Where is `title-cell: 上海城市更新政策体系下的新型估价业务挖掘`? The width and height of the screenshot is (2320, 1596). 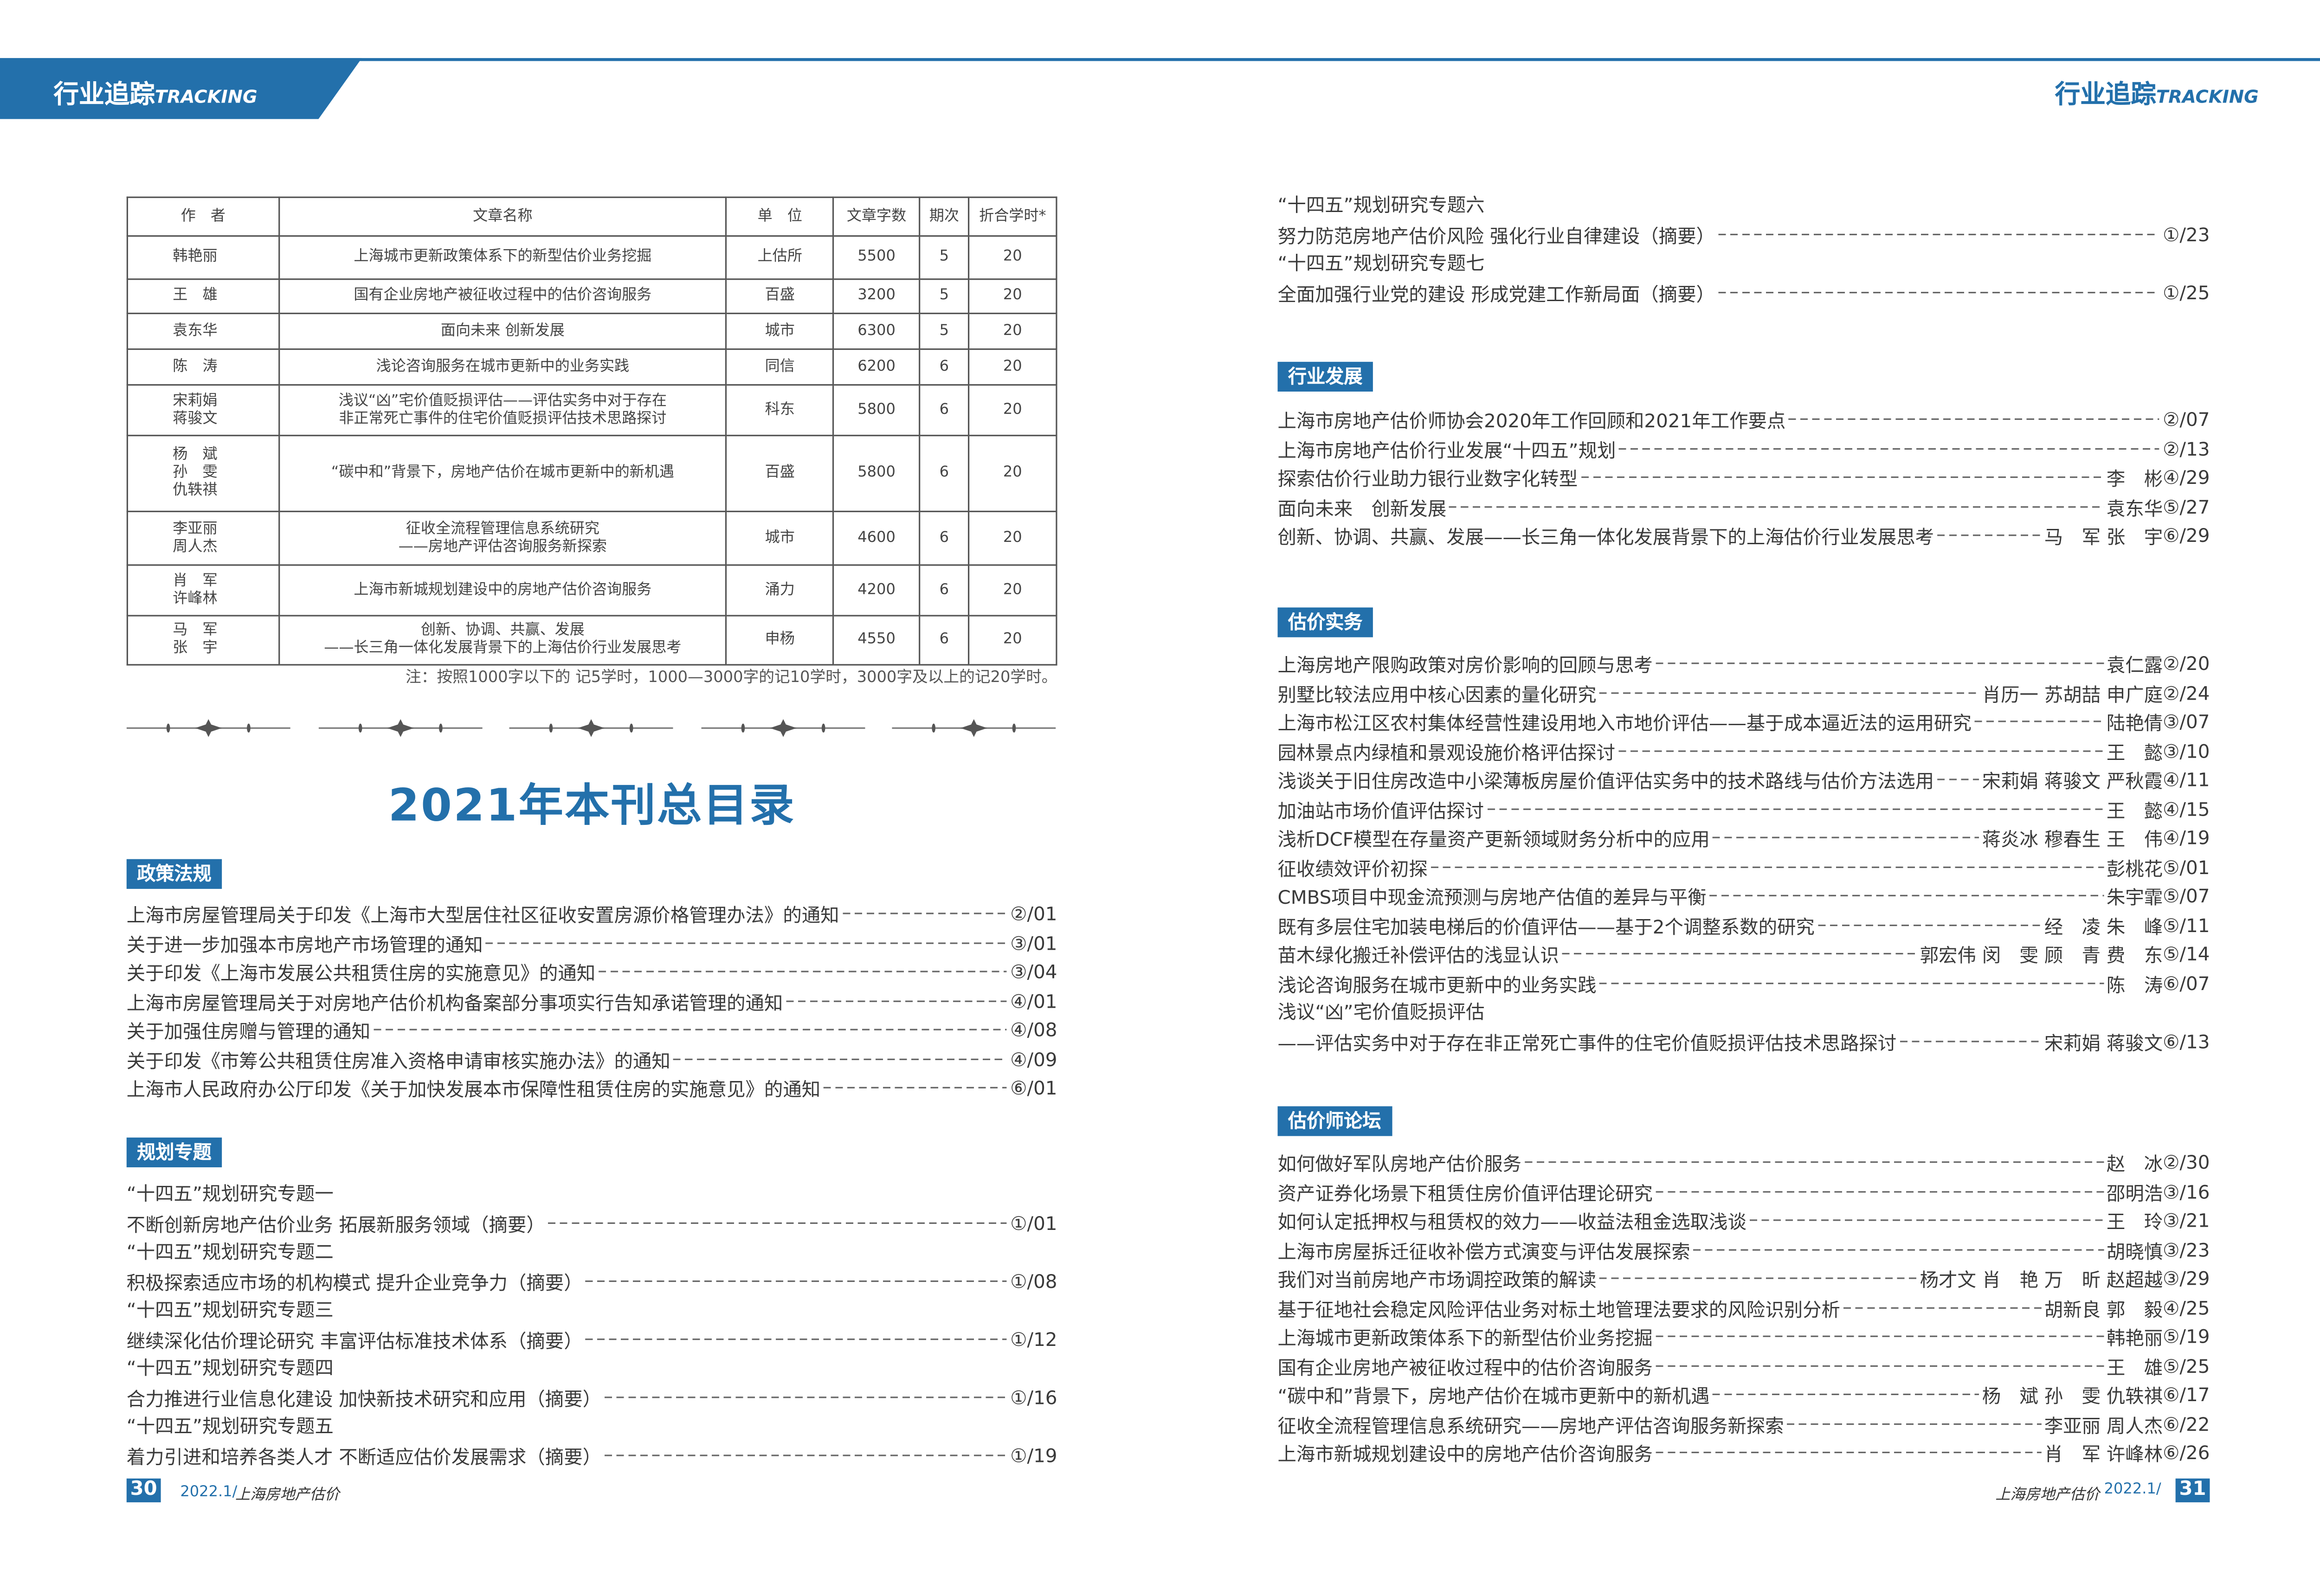
title-cell: 上海城市更新政策体系下的新型估价业务挖掘 is located at coordinates (503, 258).